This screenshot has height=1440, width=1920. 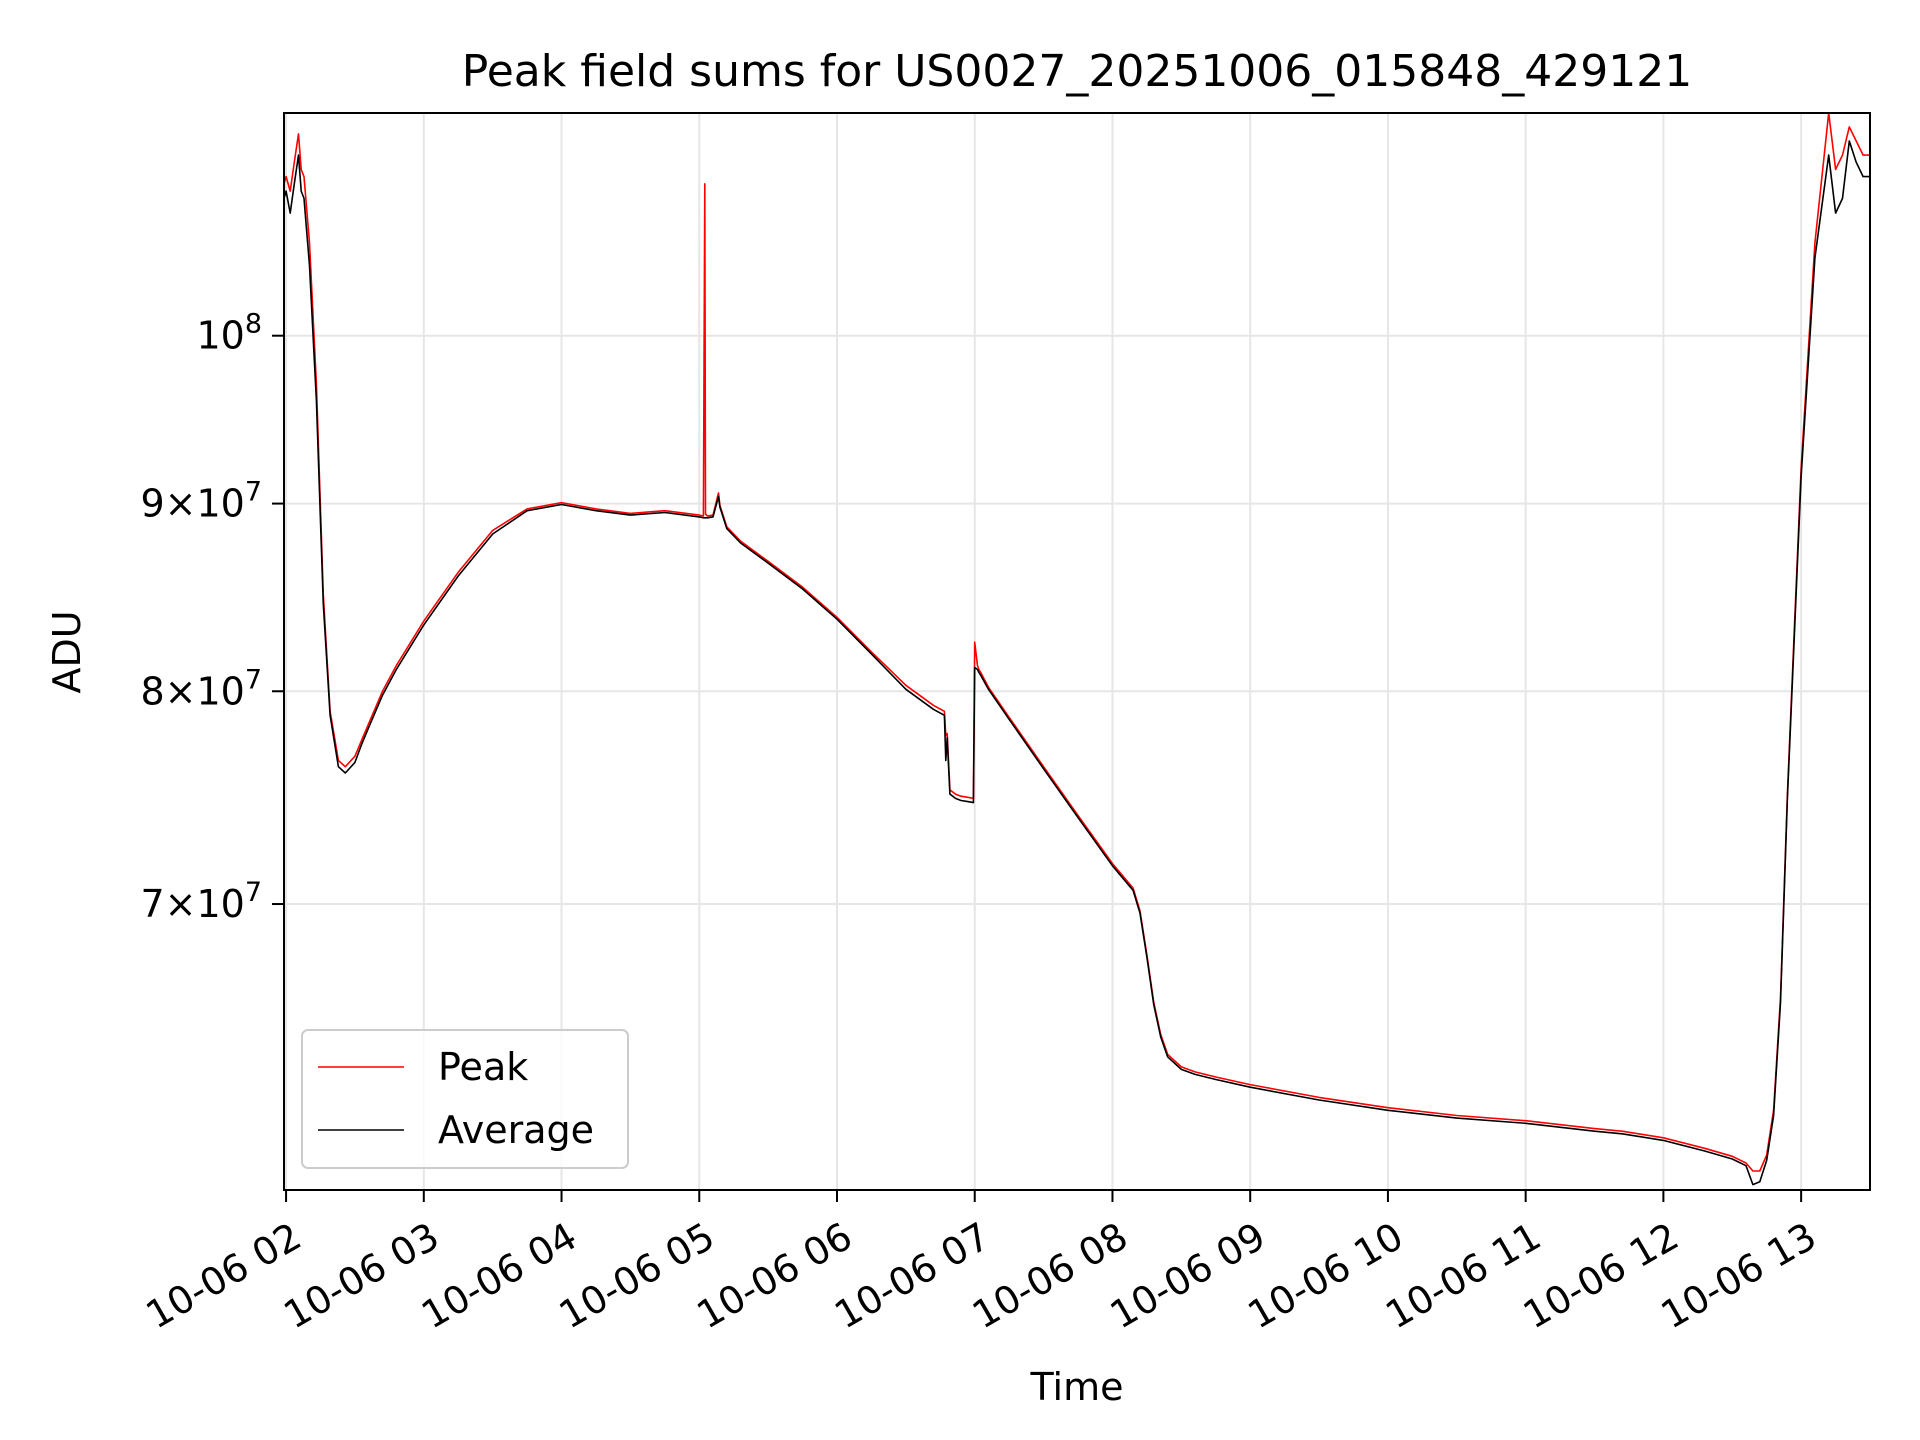 What do you see at coordinates (483, 1067) in the screenshot?
I see `legend-label-peak: Peak` at bounding box center [483, 1067].